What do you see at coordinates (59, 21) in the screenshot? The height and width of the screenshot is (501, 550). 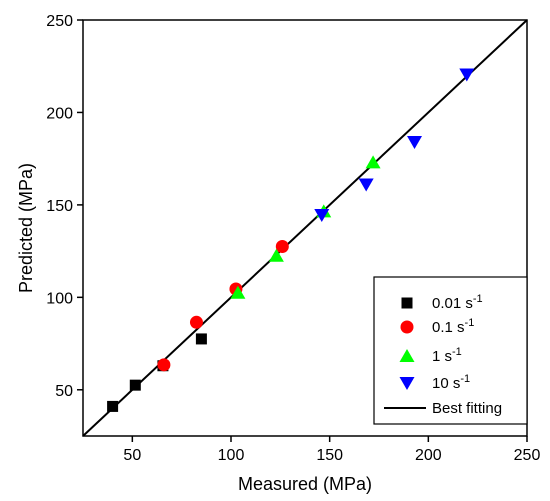 I see `y-tick-label: 250` at bounding box center [59, 21].